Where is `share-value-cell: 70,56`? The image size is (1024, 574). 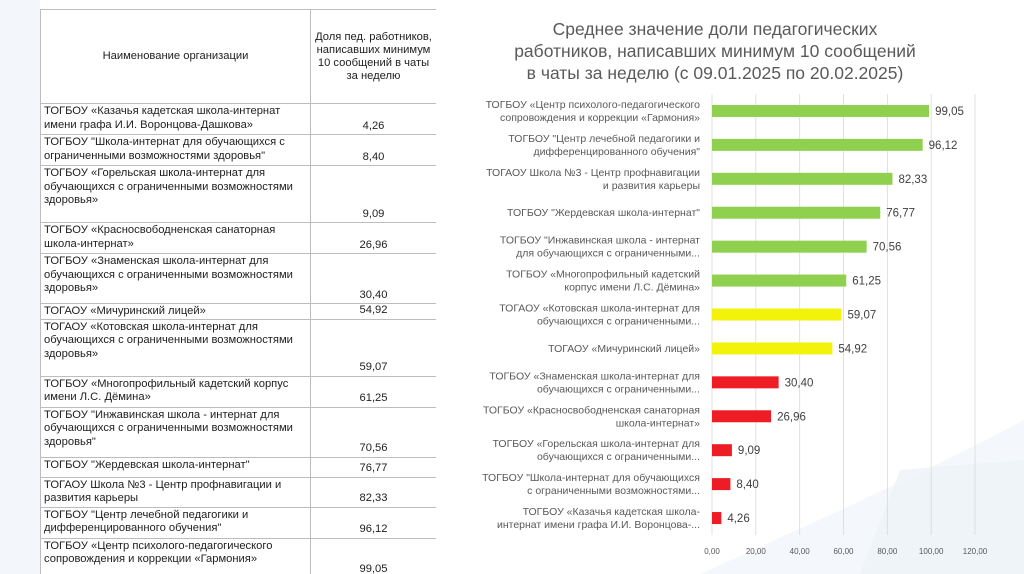 share-value-cell: 70,56 is located at coordinates (373, 432).